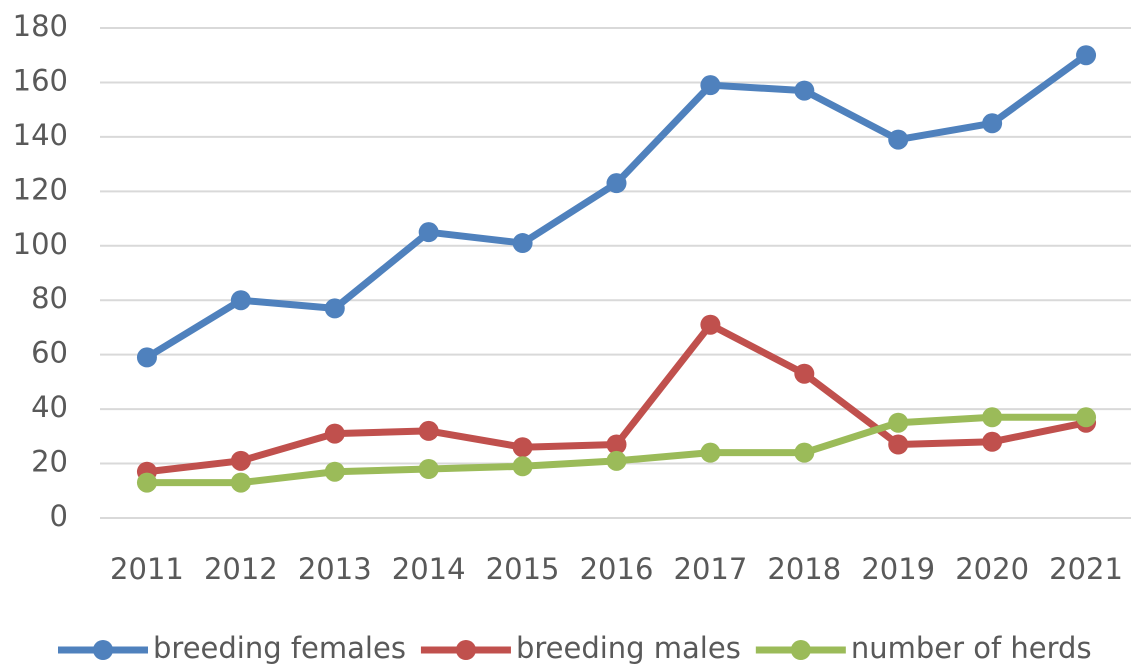  I want to click on x-tick-label: 2014, so click(429, 569).